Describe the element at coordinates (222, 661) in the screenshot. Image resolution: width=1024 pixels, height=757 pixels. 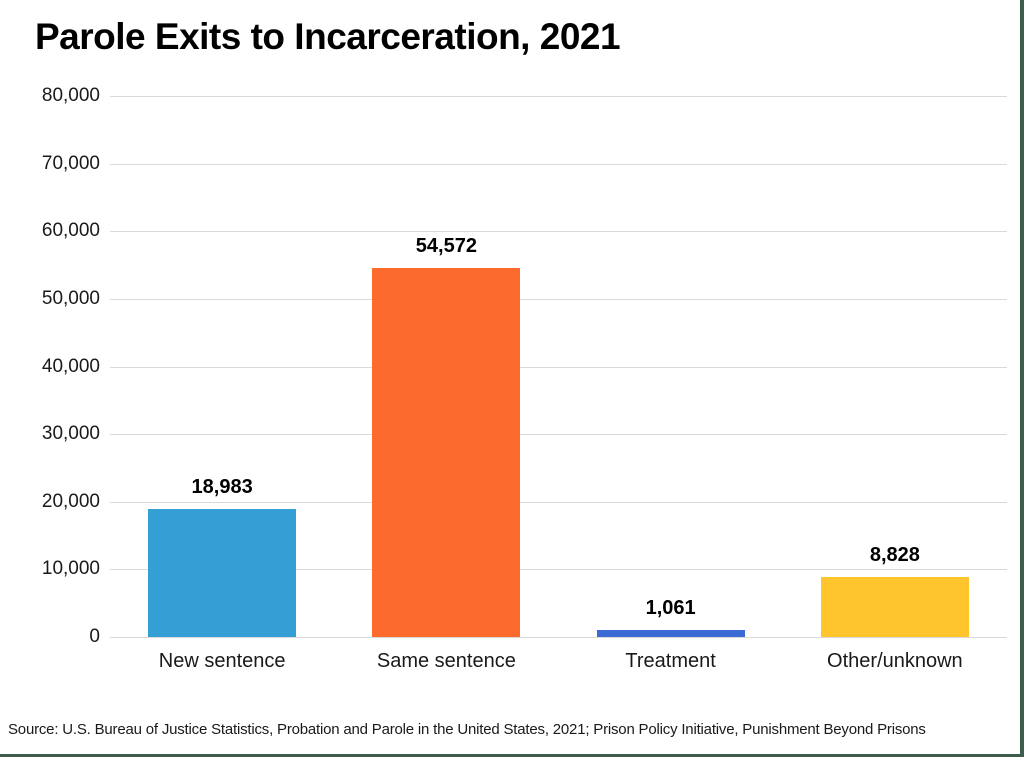
I see `x-label-new-sentence: New sentence` at that location.